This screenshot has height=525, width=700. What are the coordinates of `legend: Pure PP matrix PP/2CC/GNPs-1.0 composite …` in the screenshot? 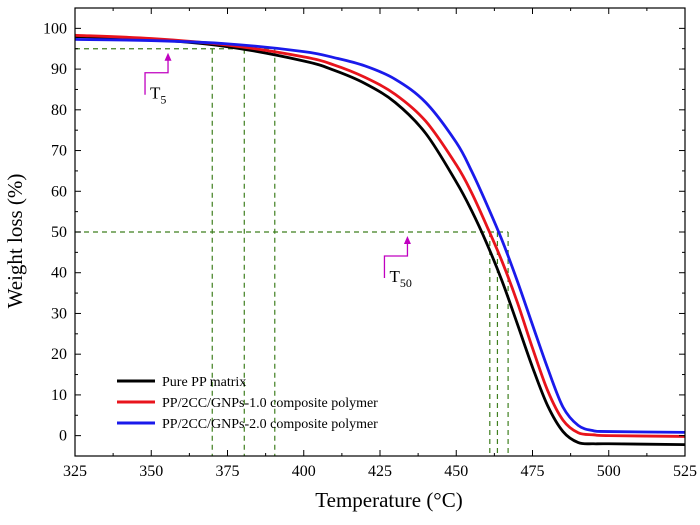 It's located at (247, 403).